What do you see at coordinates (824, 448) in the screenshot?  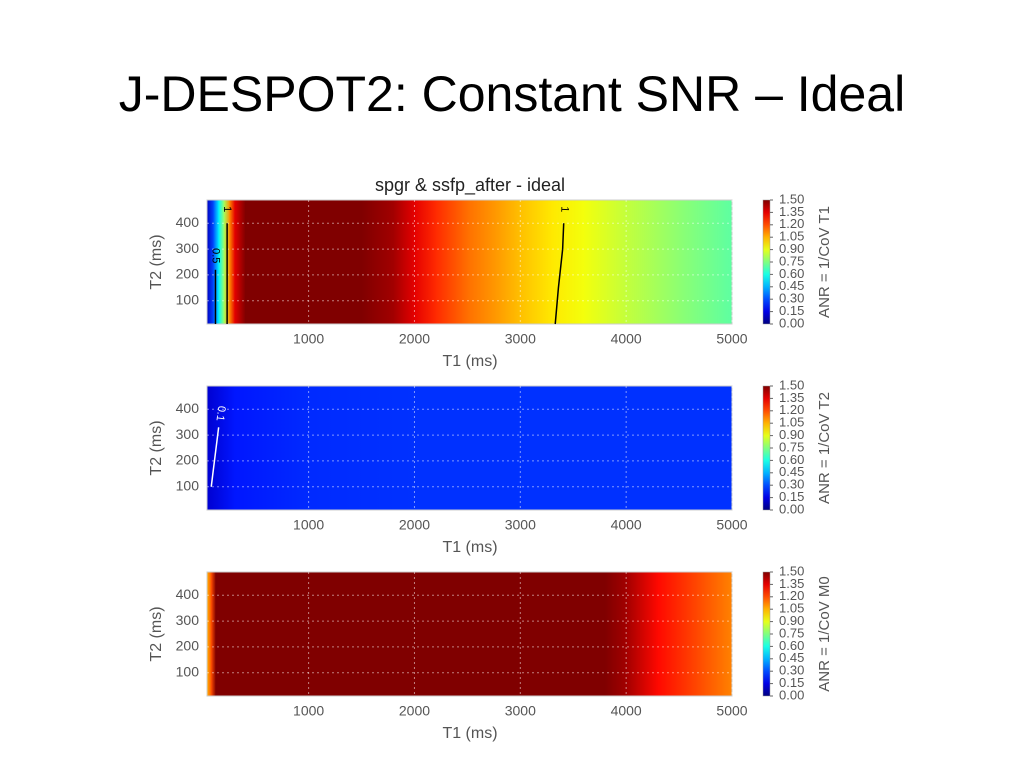 I see `colorbar-label: ANR = 1/CoV T2` at bounding box center [824, 448].